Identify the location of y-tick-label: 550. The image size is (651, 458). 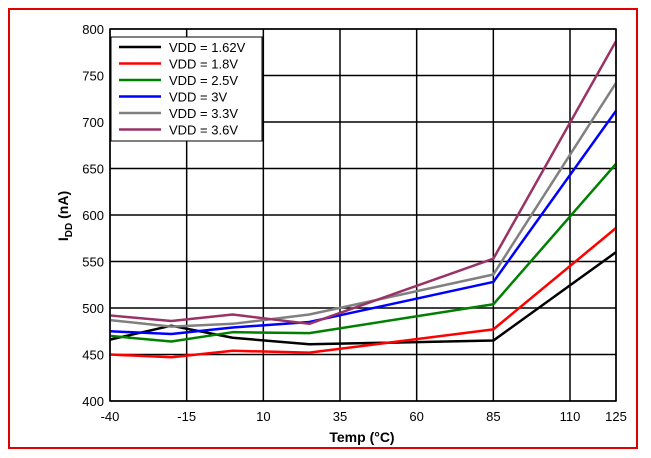
(93, 262).